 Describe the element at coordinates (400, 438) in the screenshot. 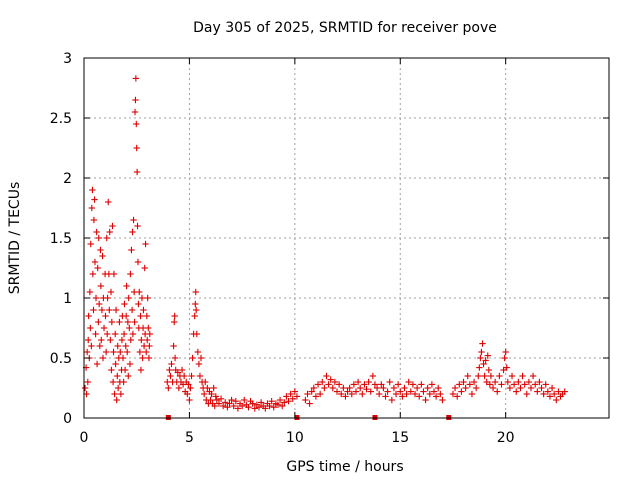

I see `x-tick-label: 15` at that location.